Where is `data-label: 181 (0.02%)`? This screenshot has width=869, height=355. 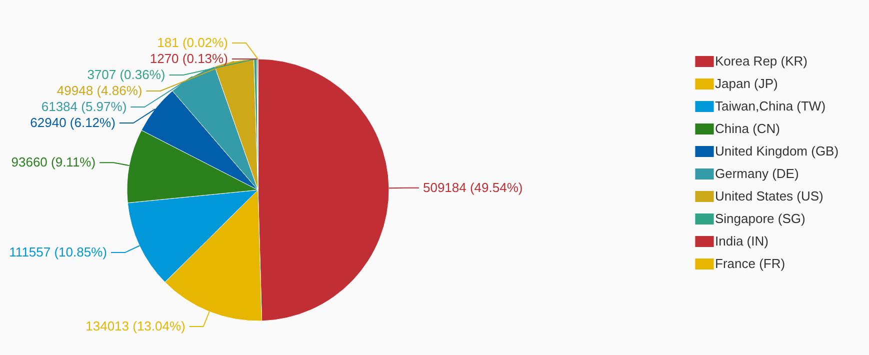
data-label: 181 (0.02%) is located at coordinates (192, 42).